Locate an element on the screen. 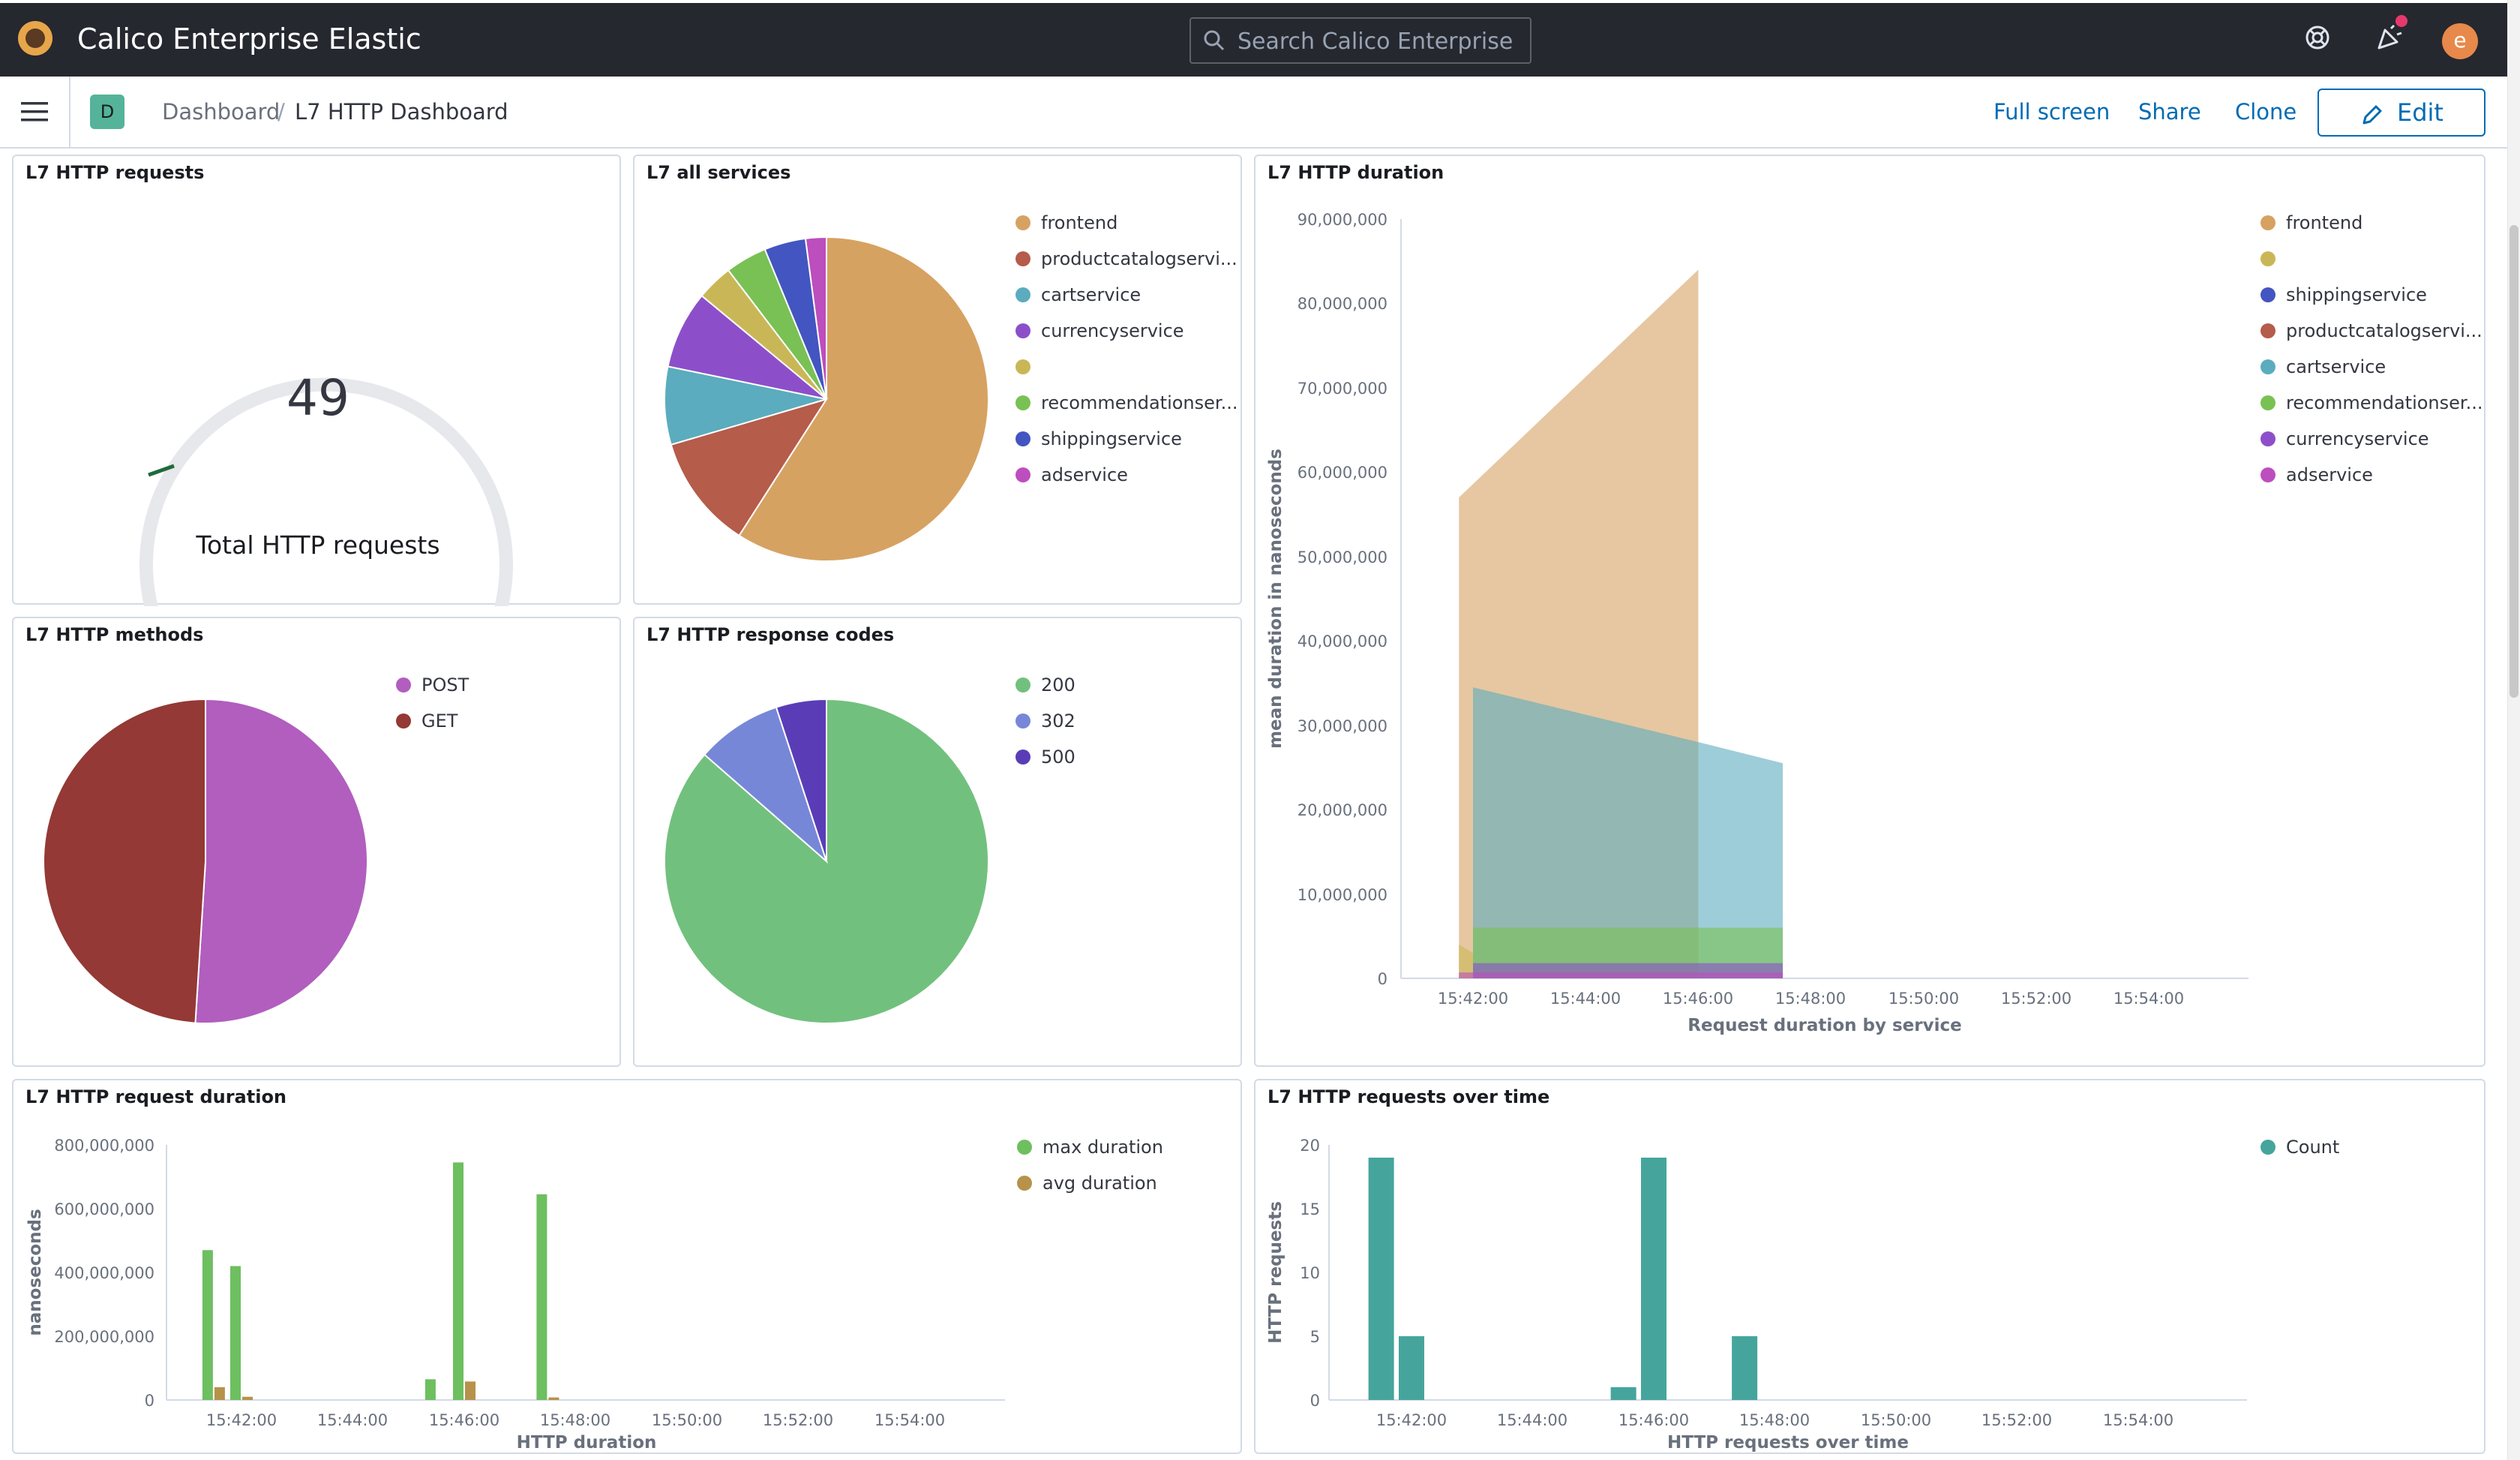 The height and width of the screenshot is (1460, 2520). panel-title: L7 HTTP requests is located at coordinates (115, 172).